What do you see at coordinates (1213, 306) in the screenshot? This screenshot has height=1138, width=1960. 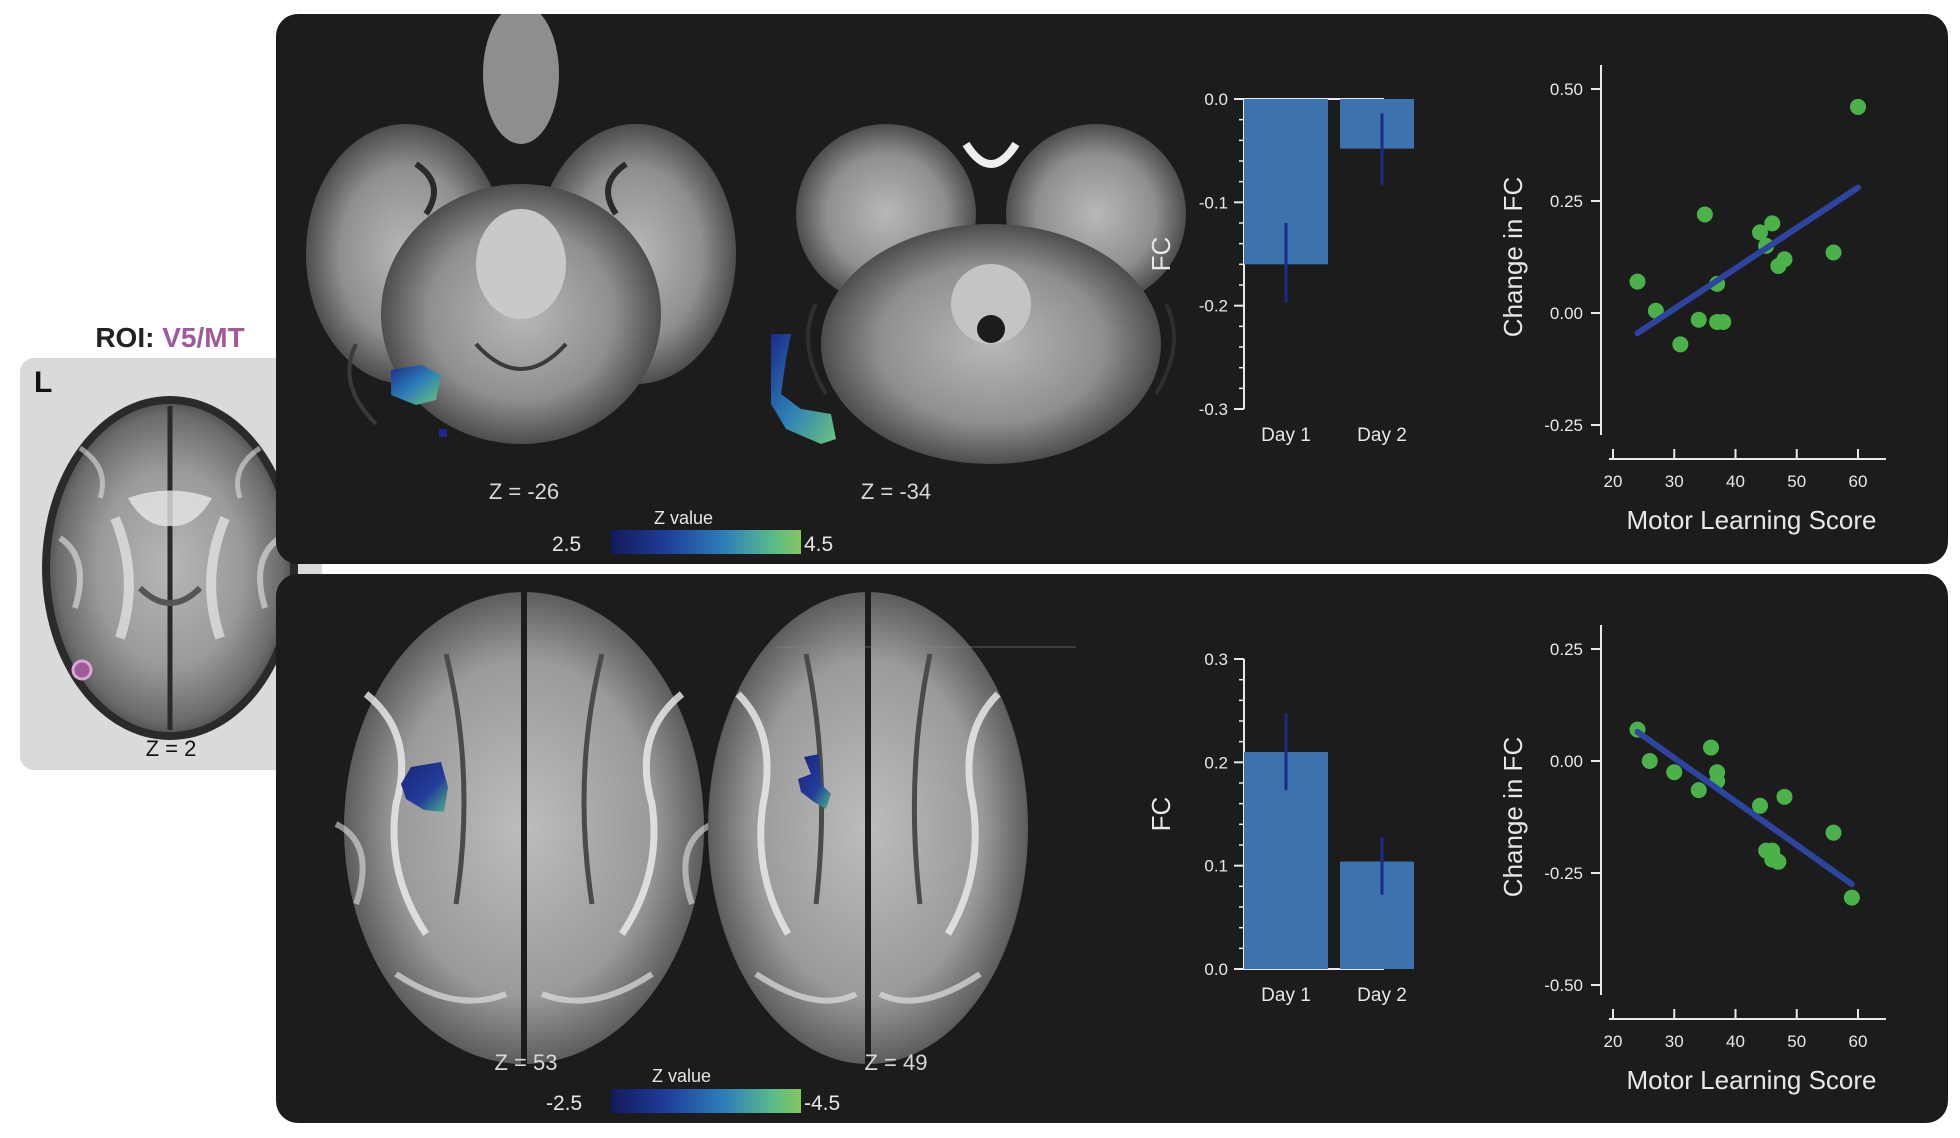 I see `y-tick-label: -0.2` at bounding box center [1213, 306].